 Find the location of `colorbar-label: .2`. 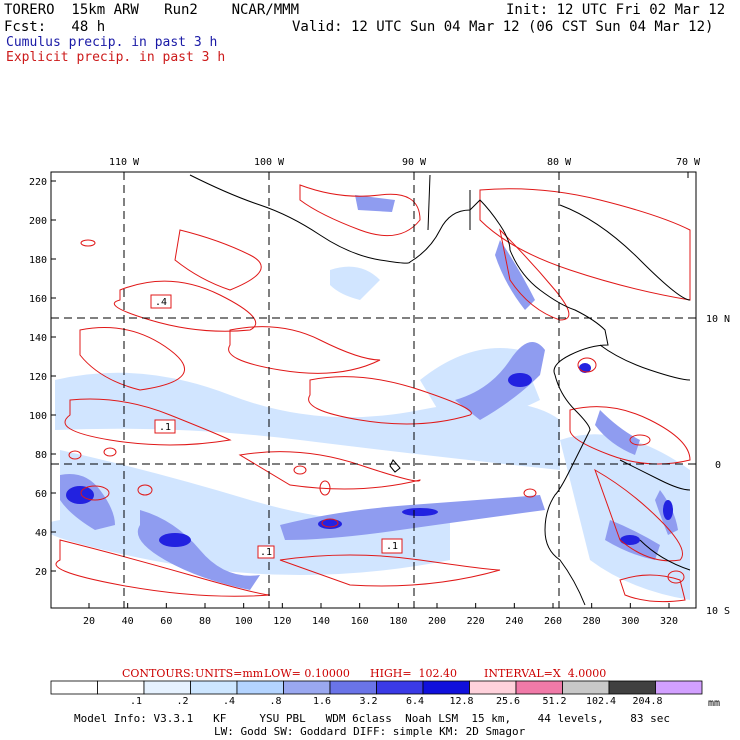

colorbar-label: .2 is located at coordinates (182, 701).